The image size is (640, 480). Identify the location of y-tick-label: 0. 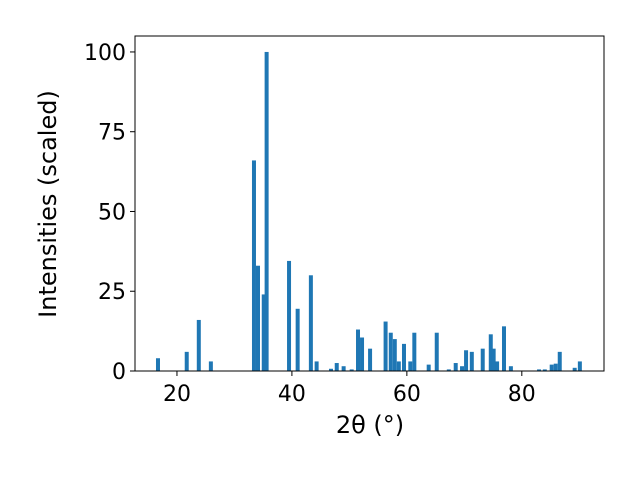
(119, 372).